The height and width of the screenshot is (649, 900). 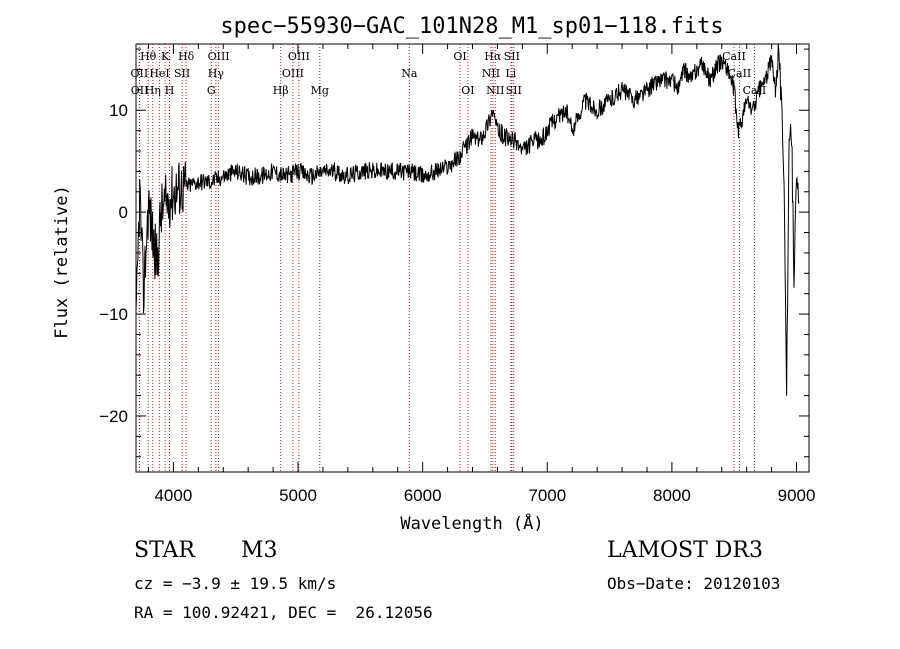 I want to click on x-tick-label: 8000, so click(x=672, y=495).